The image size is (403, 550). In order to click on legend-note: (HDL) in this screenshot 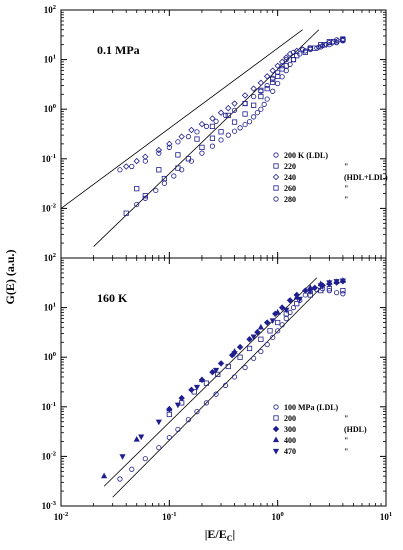, I will do `click(355, 429)`.